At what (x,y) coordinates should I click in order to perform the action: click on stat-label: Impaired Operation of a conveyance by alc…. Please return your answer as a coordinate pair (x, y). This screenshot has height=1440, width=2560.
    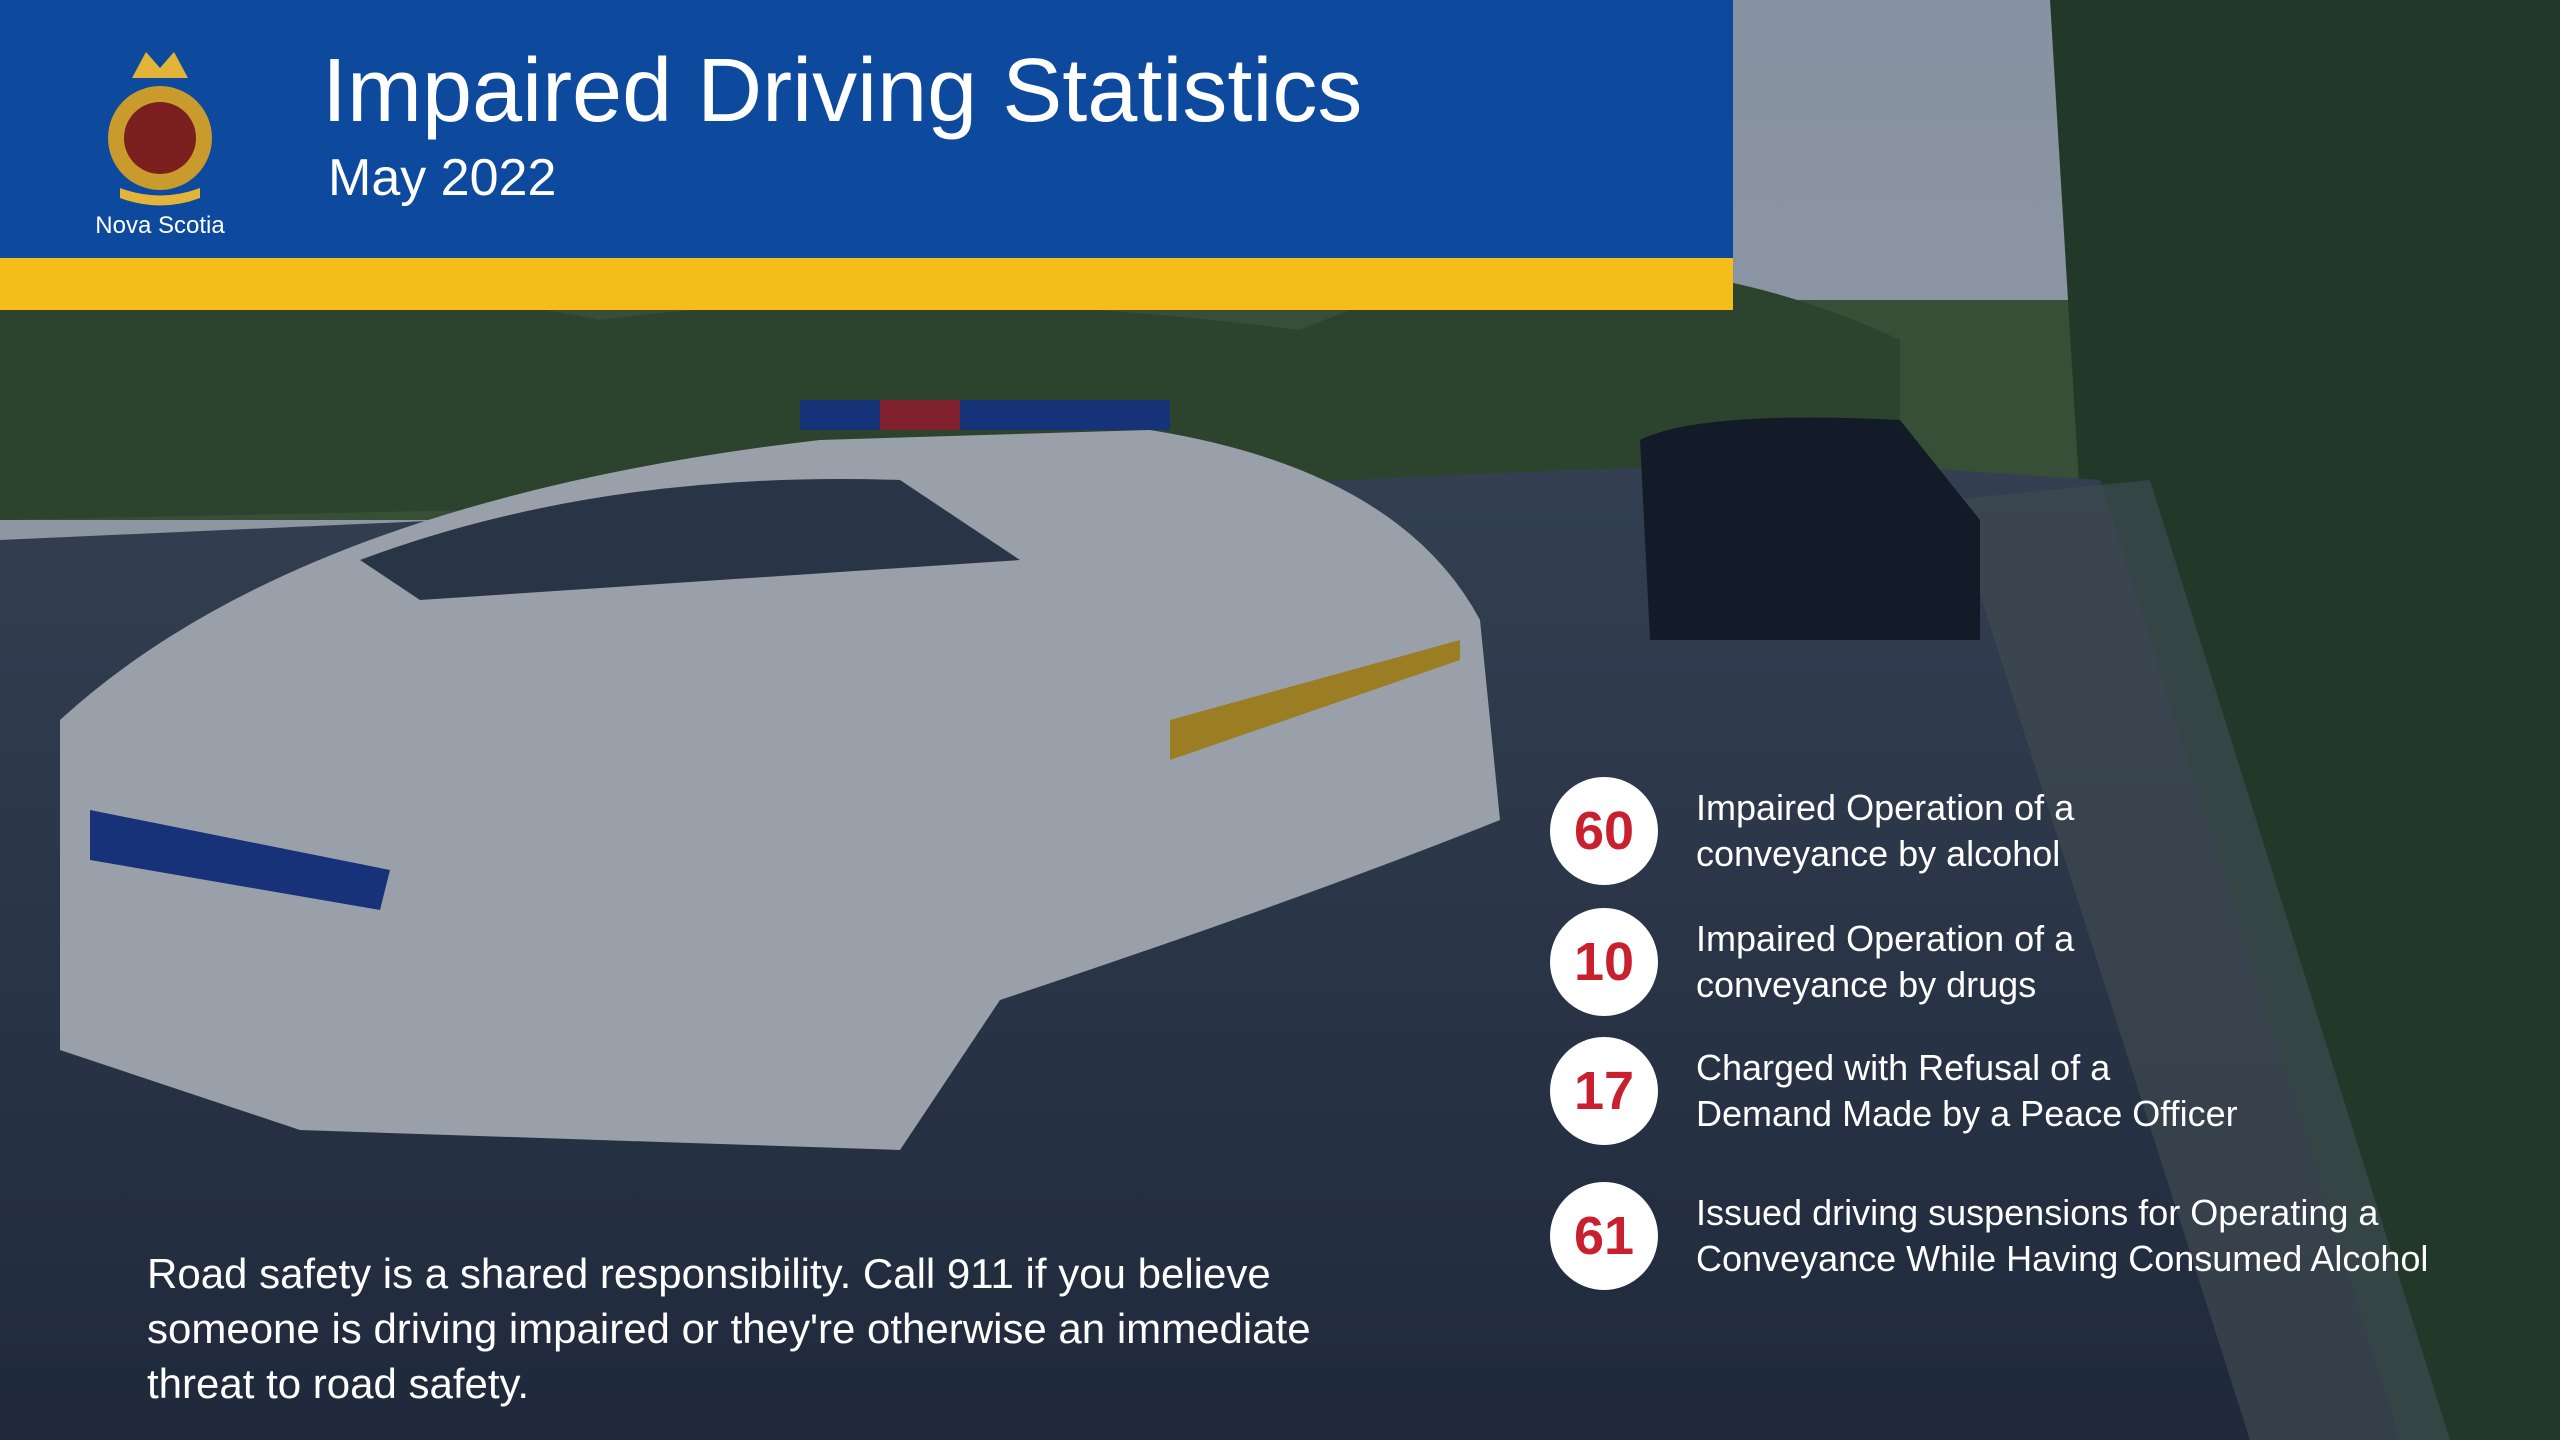
    Looking at the image, I should click on (1885, 831).